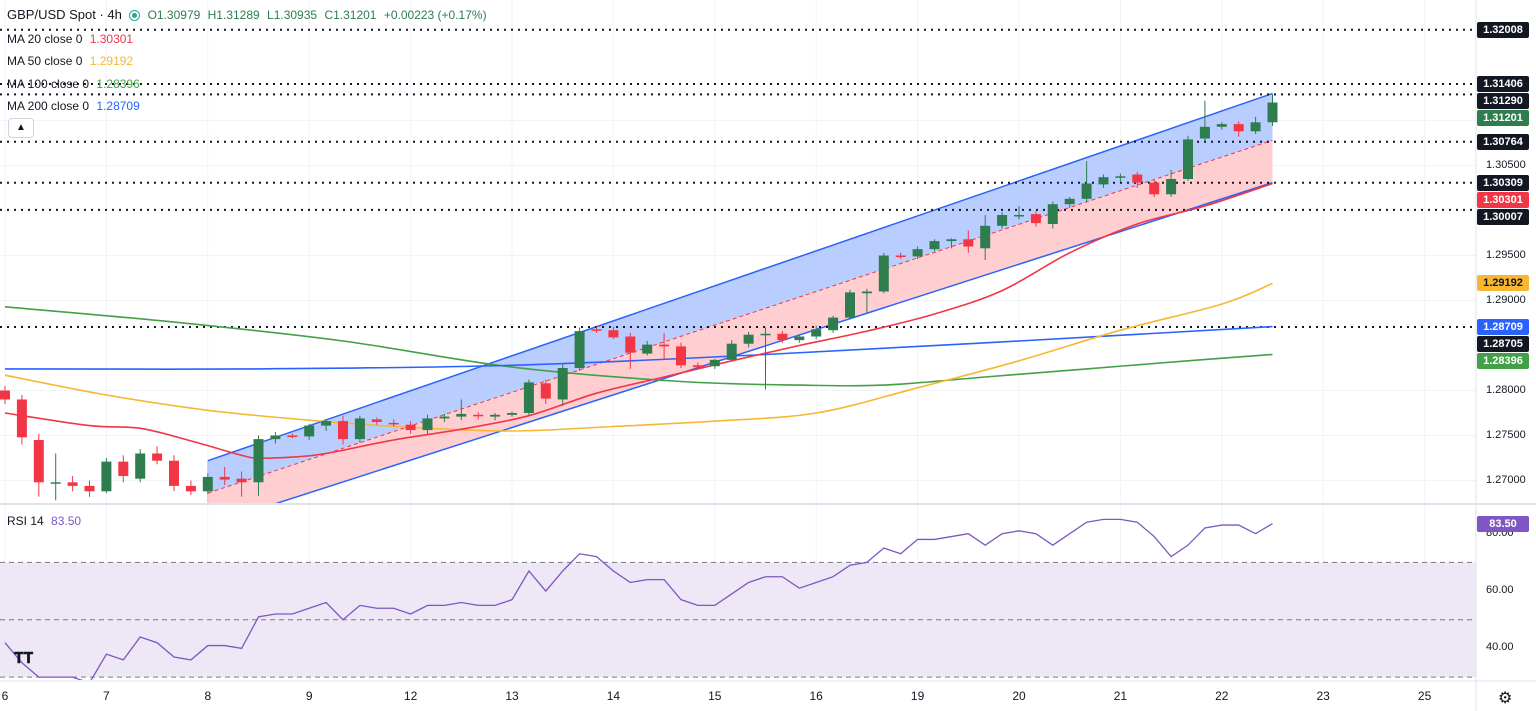 This screenshot has height=711, width=1536. Describe the element at coordinates (118, 106) in the screenshot. I see `ma200-value: 1.28709` at that location.